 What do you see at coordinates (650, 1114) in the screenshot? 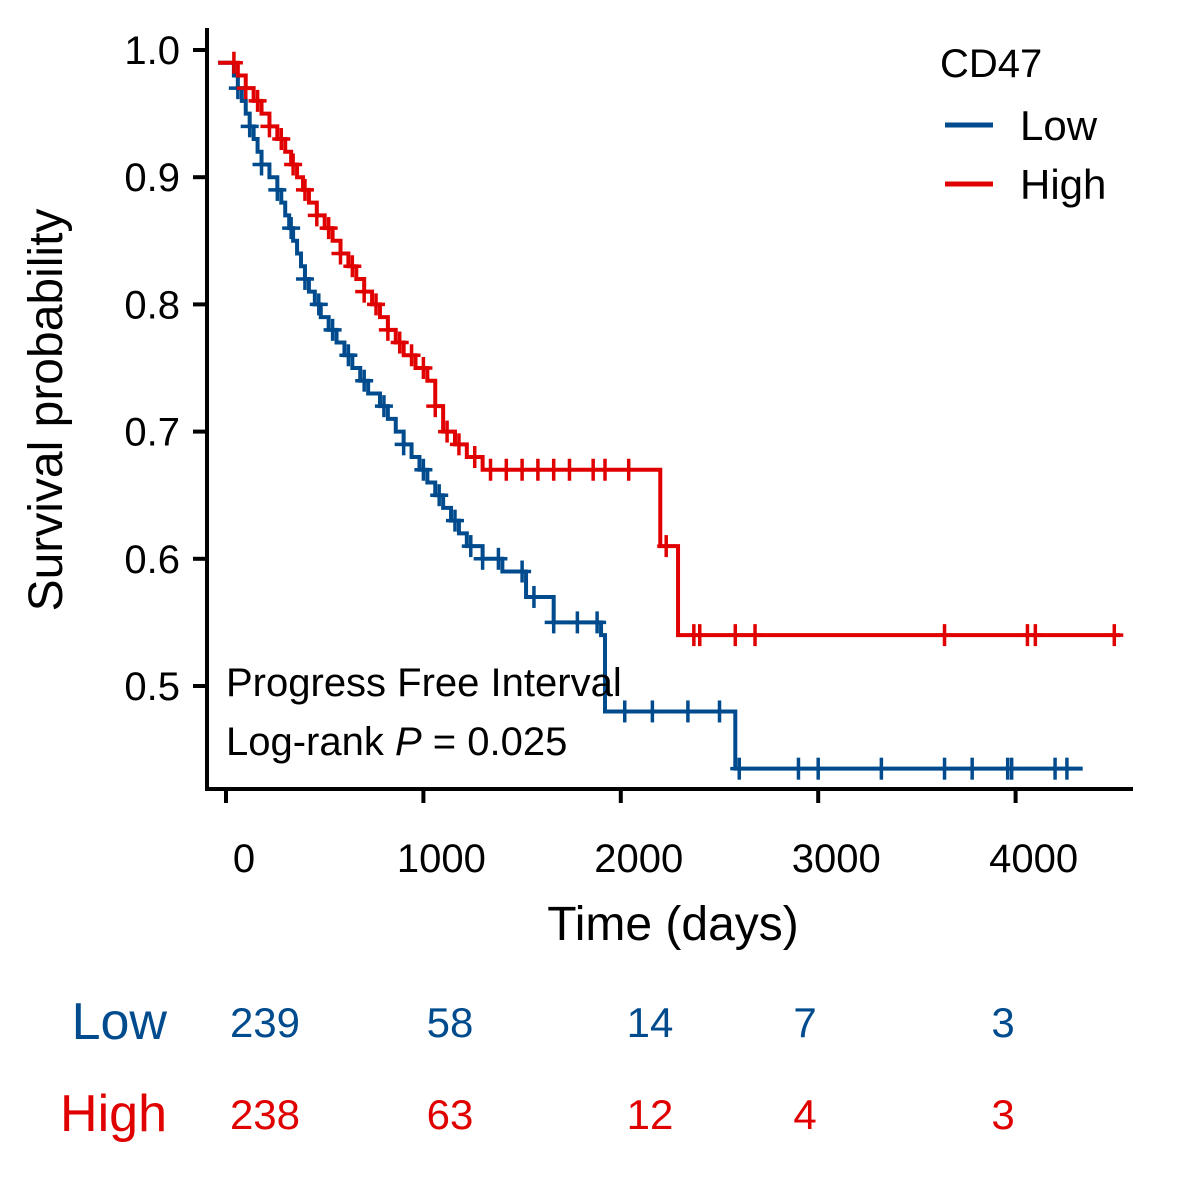
I see `risk-count-high: 12` at bounding box center [650, 1114].